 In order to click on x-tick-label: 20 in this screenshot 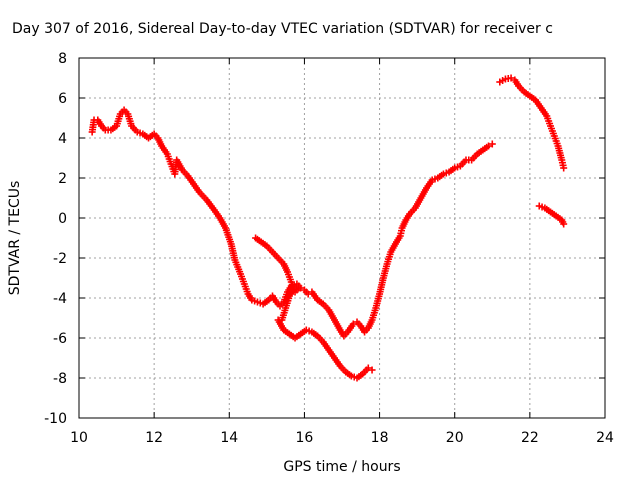, I will do `click(455, 438)`.